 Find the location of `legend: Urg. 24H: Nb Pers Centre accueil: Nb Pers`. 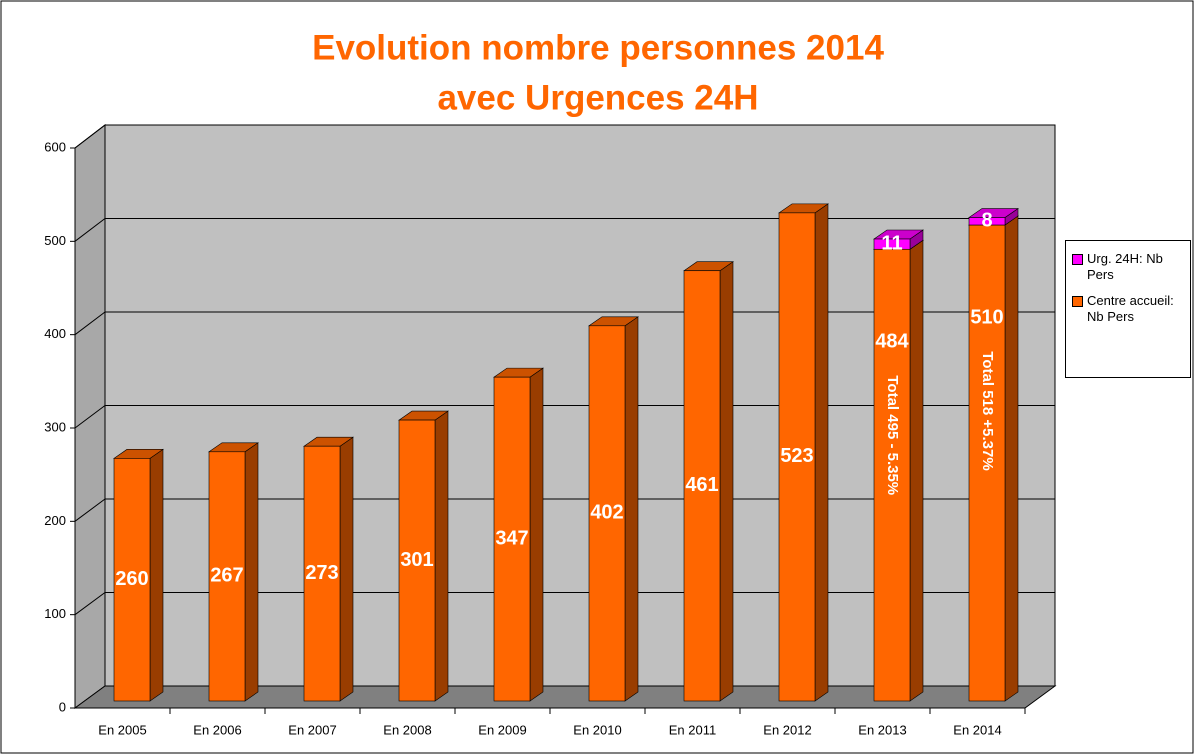

legend: Urg. 24H: Nb Pers Centre accueil: Nb Pers is located at coordinates (1128, 309).